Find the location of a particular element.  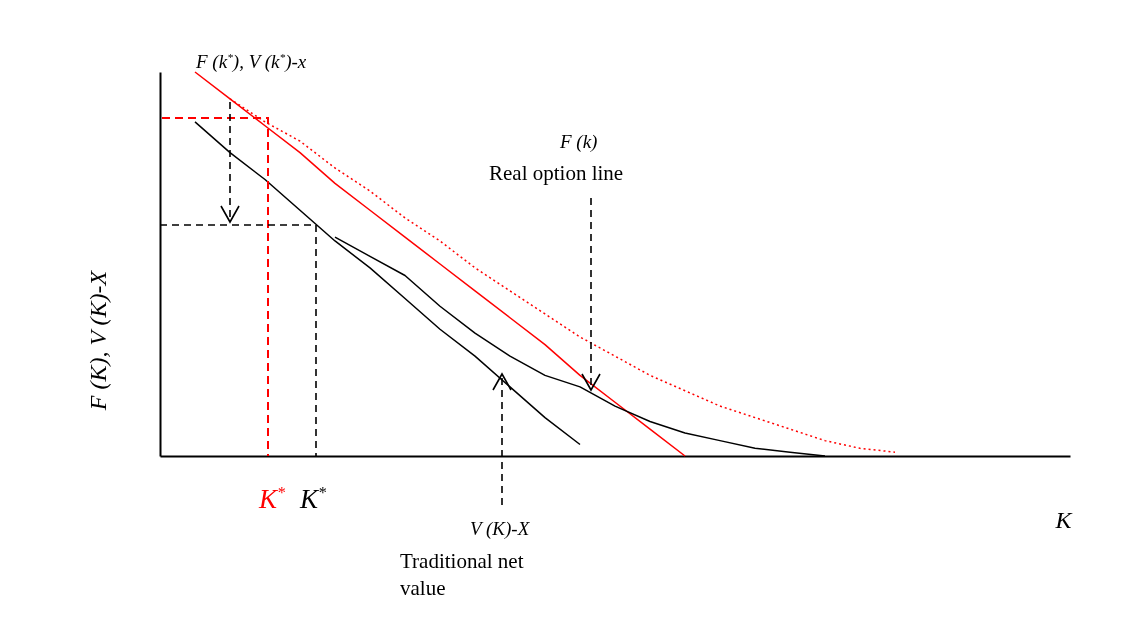

annotation: Real option line is located at coordinates (556, 173).